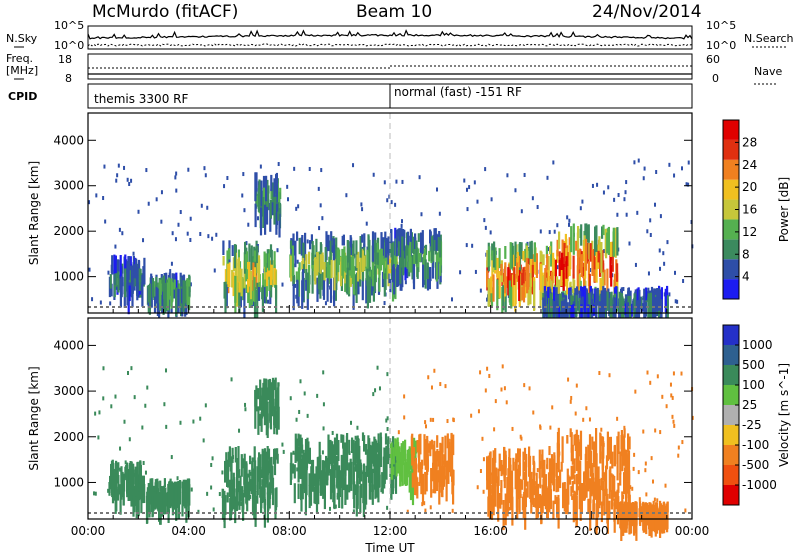  What do you see at coordinates (769, 38) in the screenshot?
I see `nsearch-label: N.Search` at bounding box center [769, 38].